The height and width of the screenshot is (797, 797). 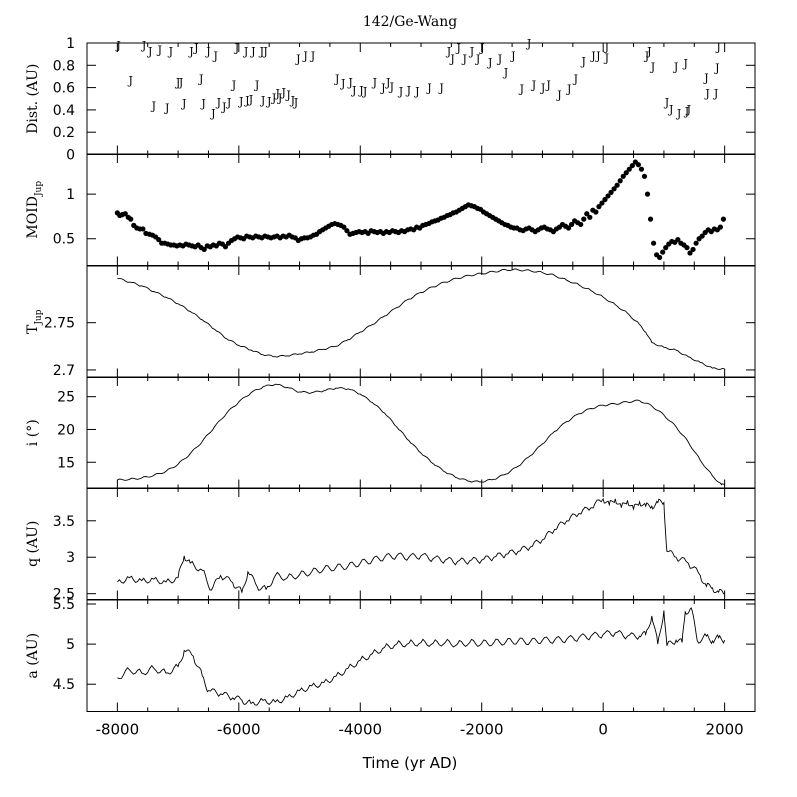 What do you see at coordinates (421, 319) in the screenshot?
I see `series-line-tjup` at bounding box center [421, 319].